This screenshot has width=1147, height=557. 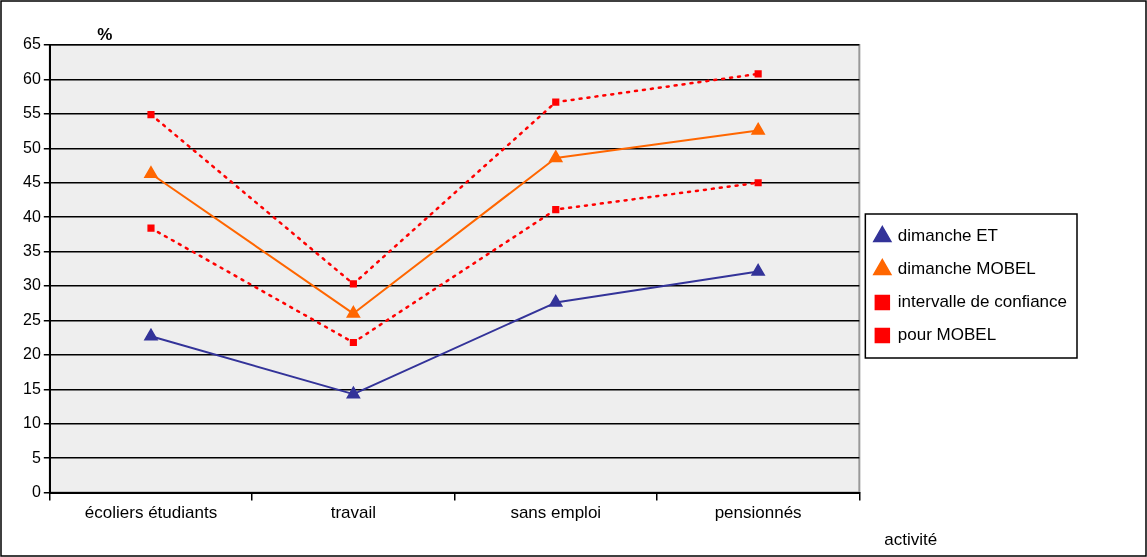 I want to click on y-tick-label: 20, so click(x=32, y=354).